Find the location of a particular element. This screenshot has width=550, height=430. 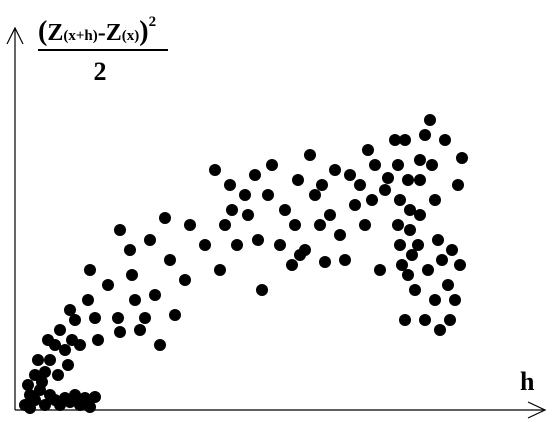

subscript: (x) is located at coordinates (131, 36).